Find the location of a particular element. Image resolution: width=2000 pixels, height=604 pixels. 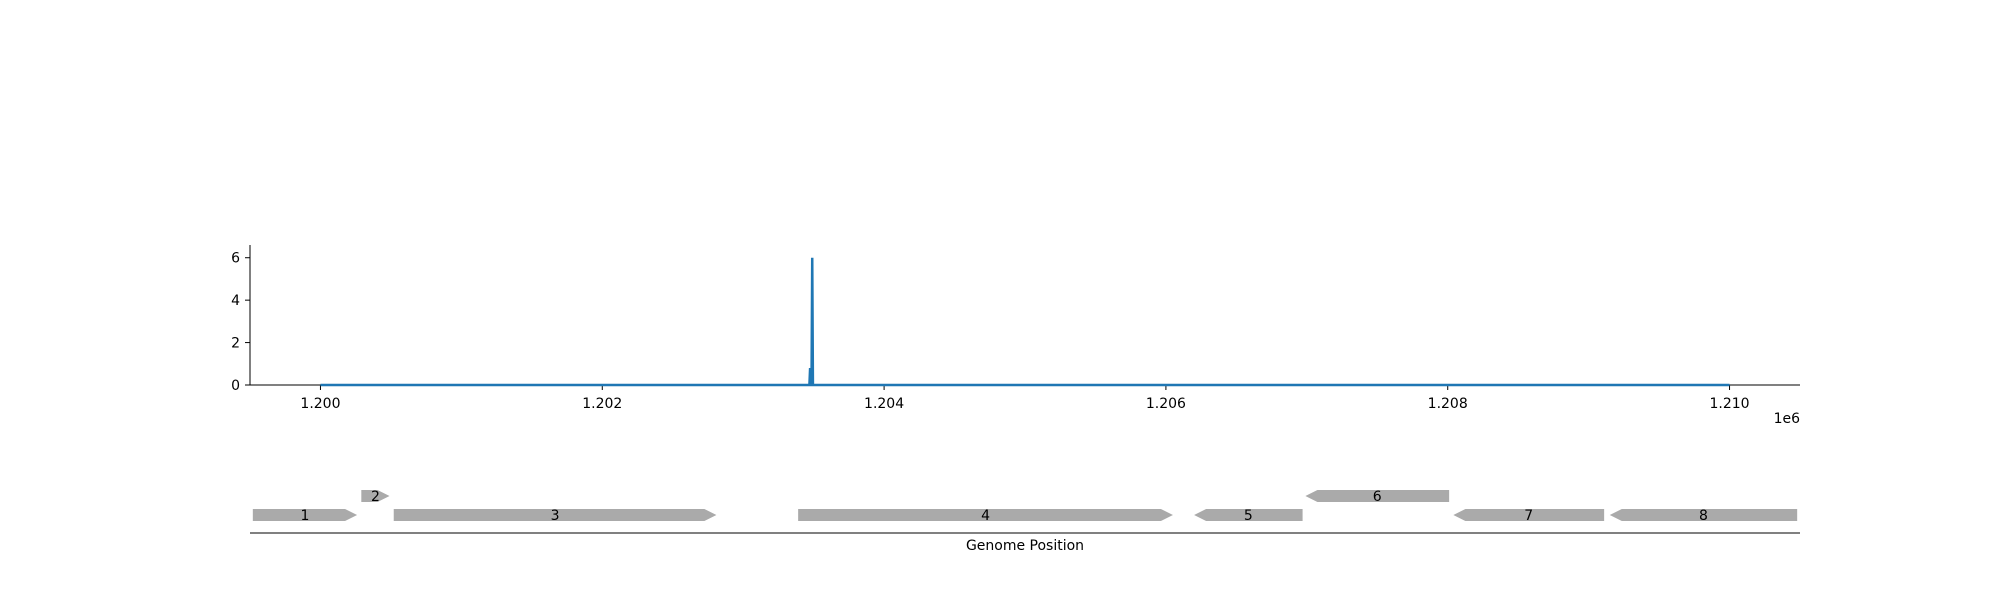

gene-label: 1 is located at coordinates (304, 516).